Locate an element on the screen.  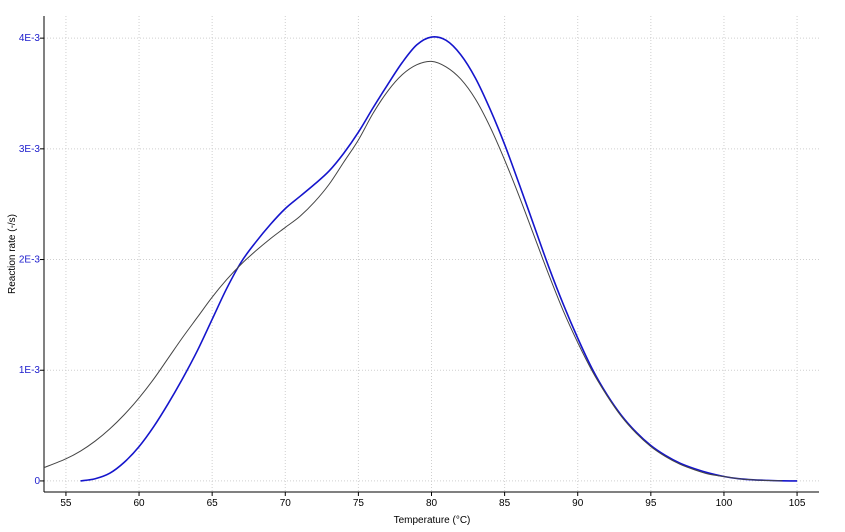
x-axis-title: Temperature (°C) is located at coordinates (432, 520).